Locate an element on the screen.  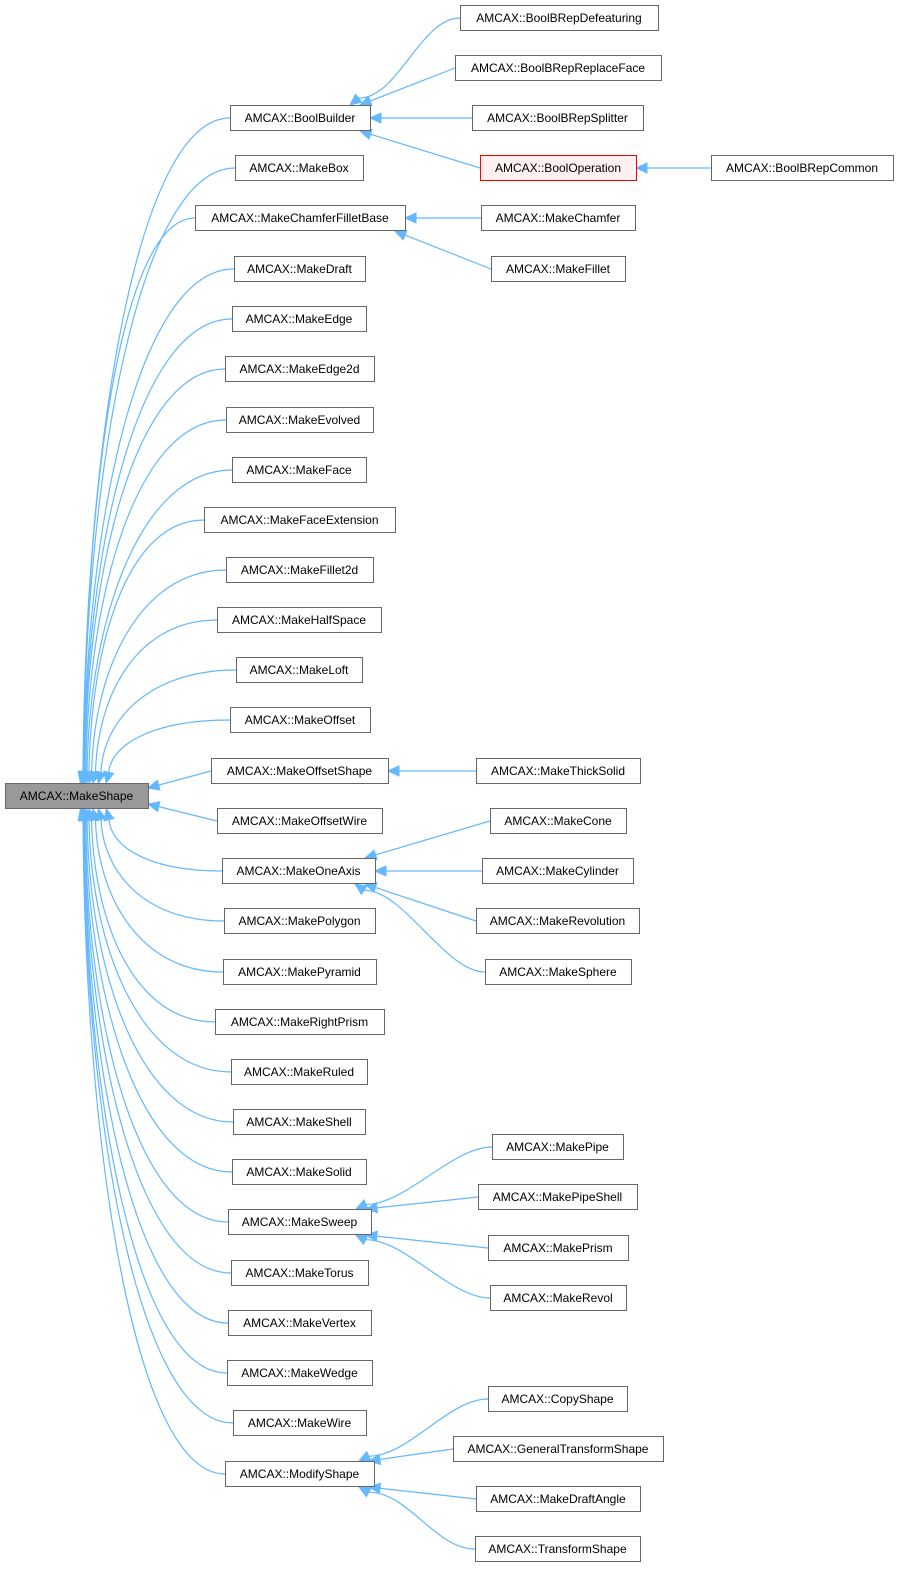
node-label: AMCAX::BoolBRepCommon is located at coordinates (802, 168).